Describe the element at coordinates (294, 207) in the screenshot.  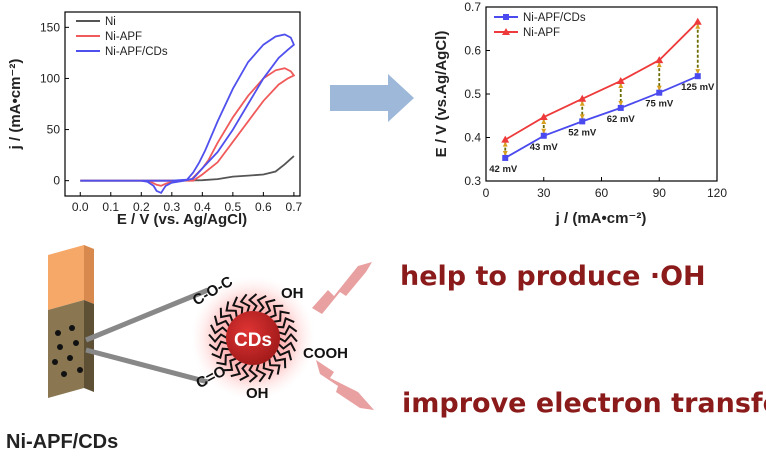
I see `lsv-x-tick-label: 0.7` at that location.